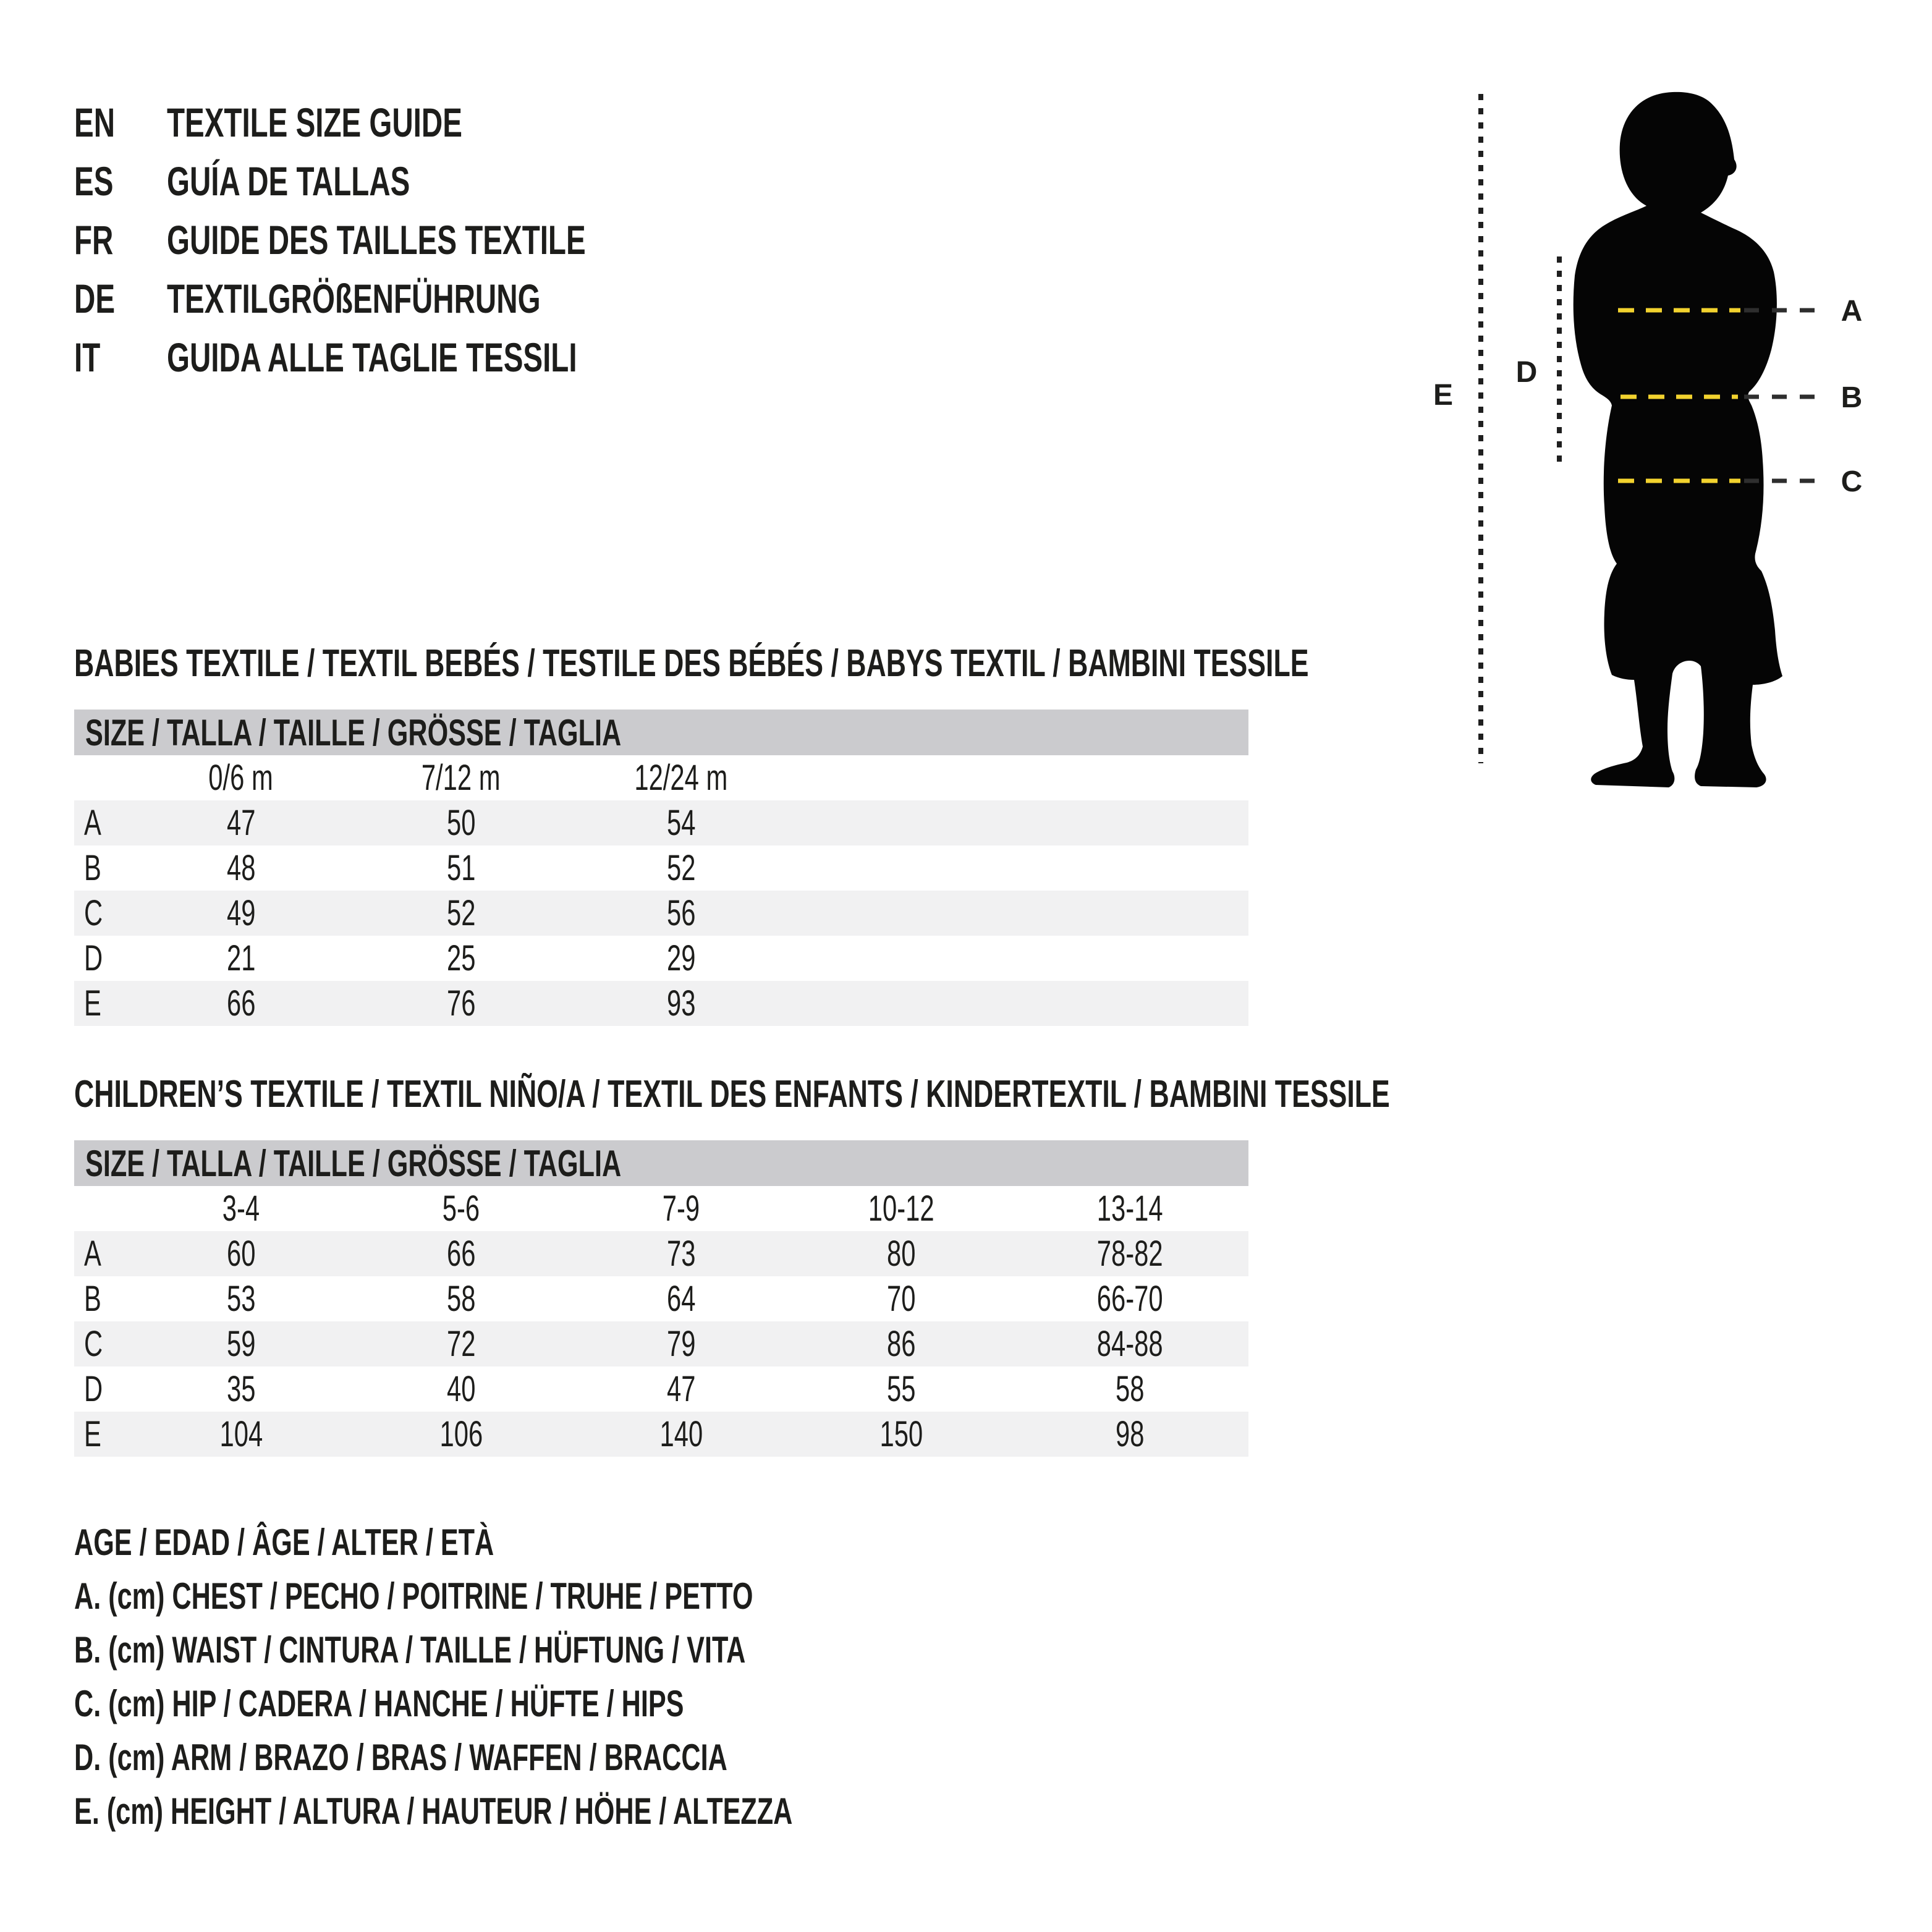  What do you see at coordinates (461, 1208) in the screenshot?
I see `children-col-1: 5-6` at bounding box center [461, 1208].